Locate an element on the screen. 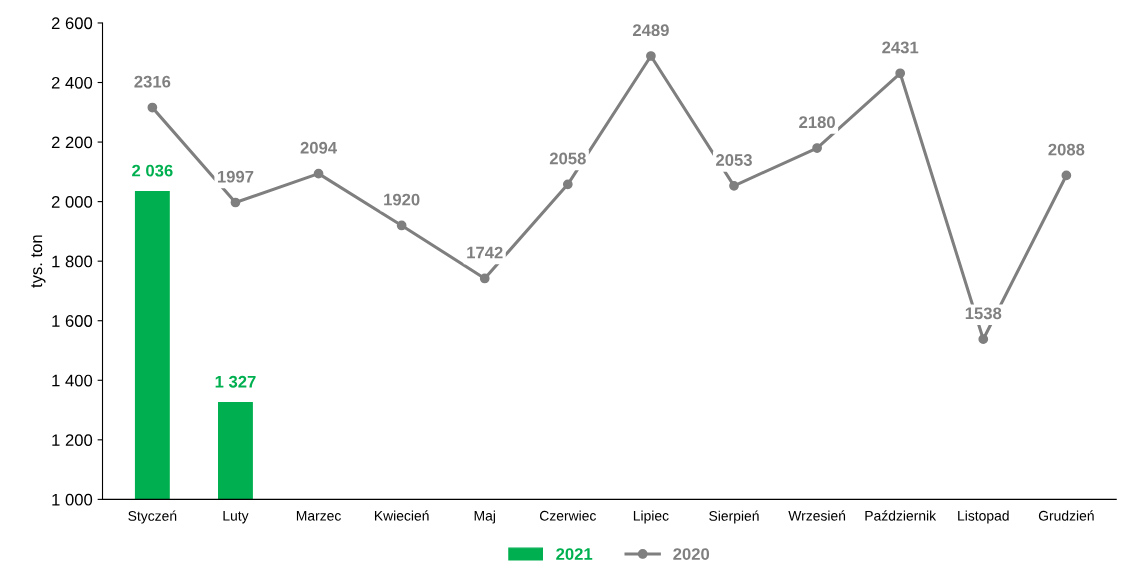  y-tick-label: 2 200 is located at coordinates (72, 142).